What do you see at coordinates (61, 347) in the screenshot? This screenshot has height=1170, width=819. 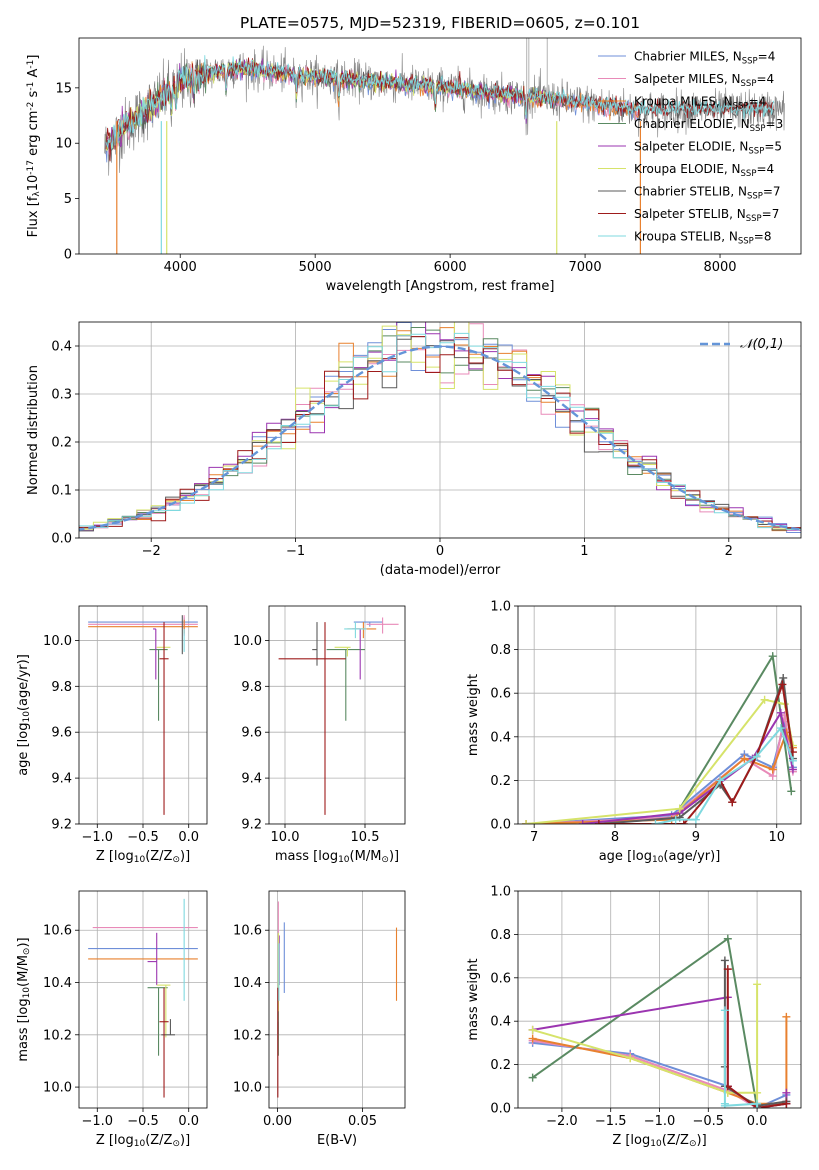 I see `y-tick-label: 0.4` at bounding box center [61, 347].